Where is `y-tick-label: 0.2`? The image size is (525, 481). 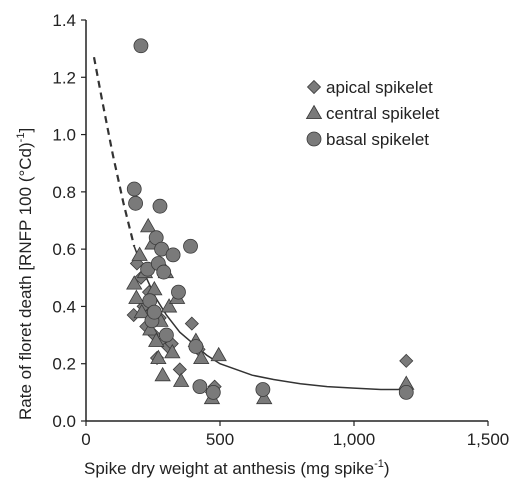
y-tick-label: 0.2 is located at coordinates (64, 364).